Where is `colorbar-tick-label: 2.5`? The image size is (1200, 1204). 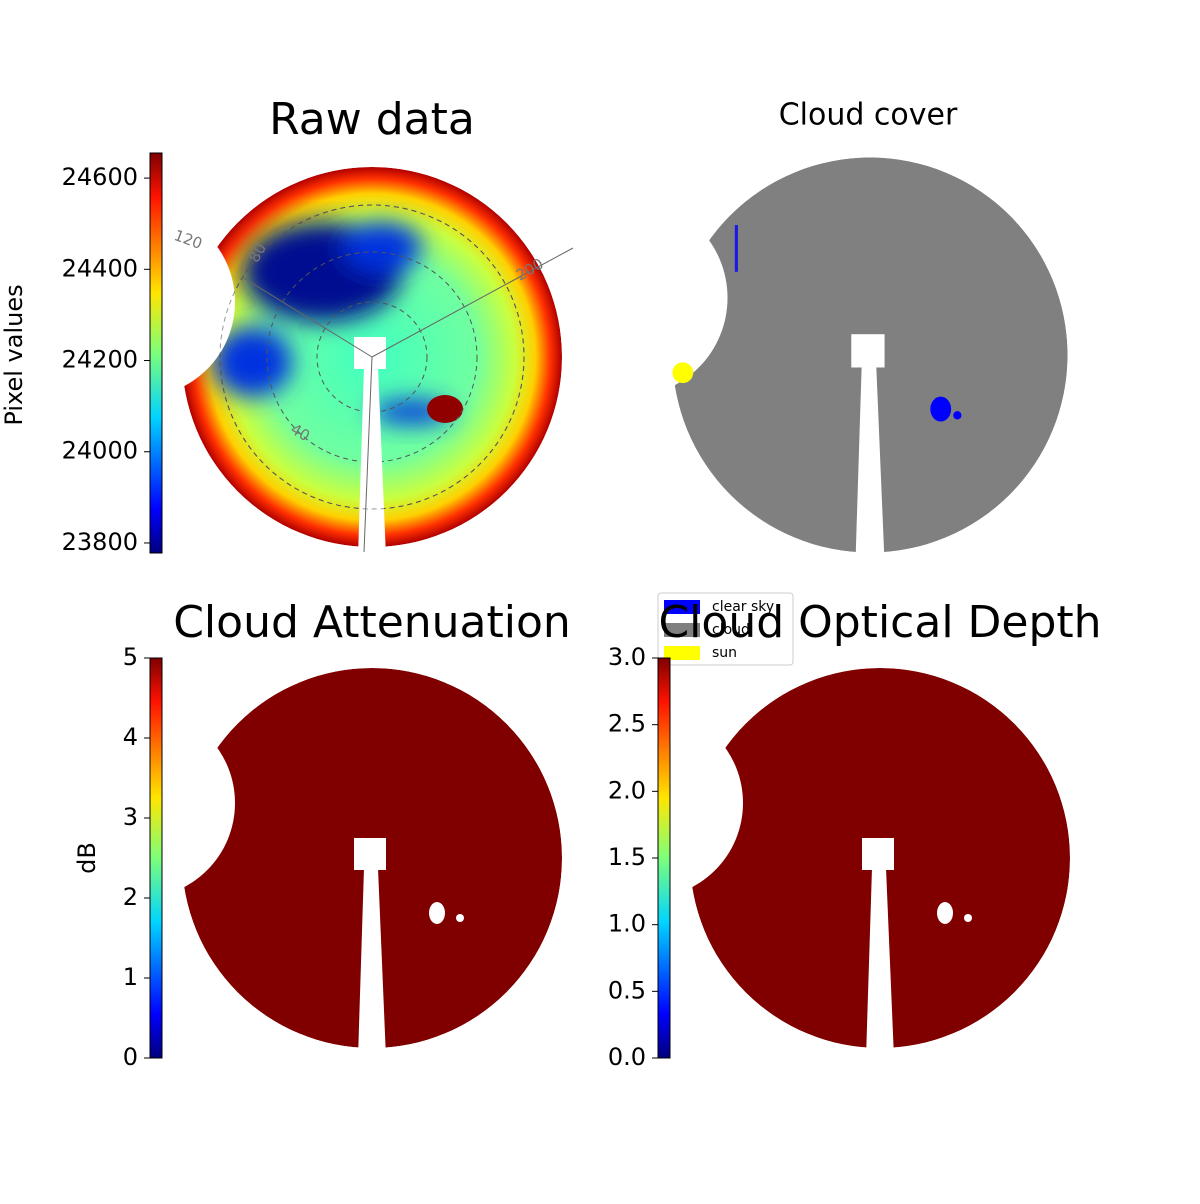
colorbar-tick-label: 2.5 is located at coordinates (627, 724).